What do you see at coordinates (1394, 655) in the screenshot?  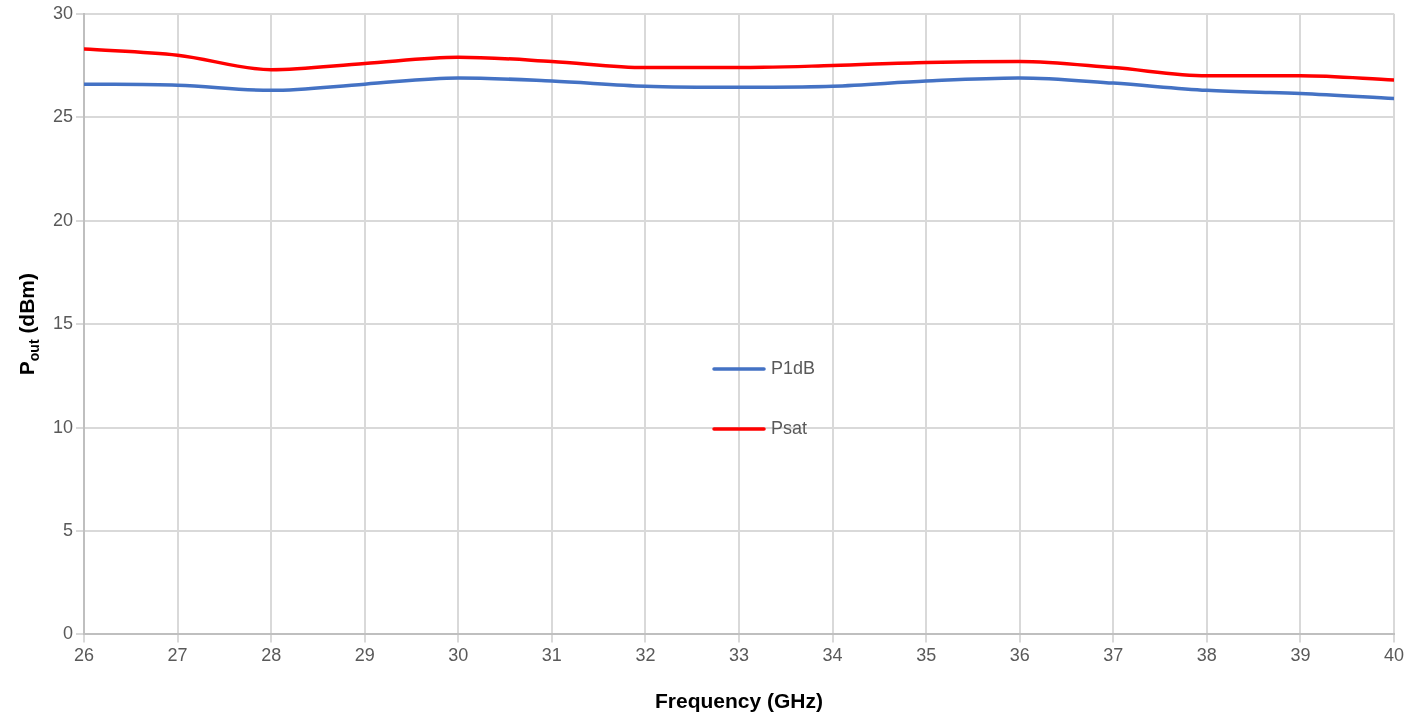 I see `x-tick-label: 40` at bounding box center [1394, 655].